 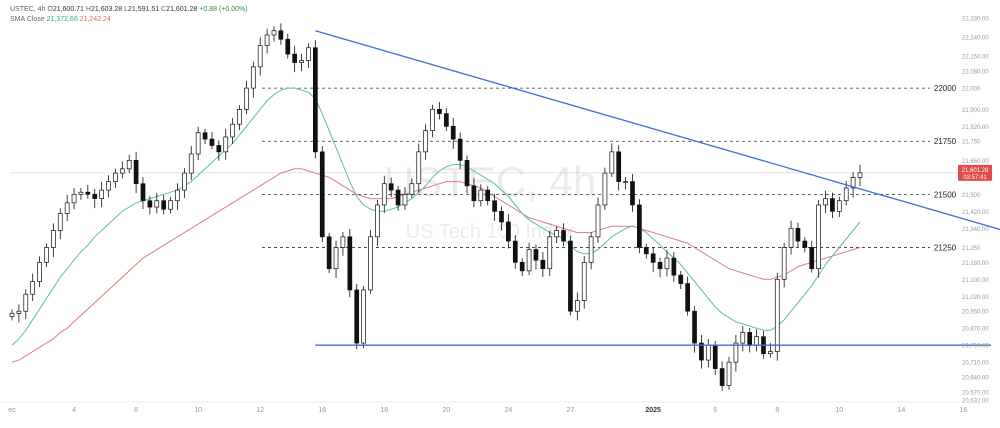 What do you see at coordinates (975, 171) in the screenshot?
I see `price-tag-value: 21,601.28` at bounding box center [975, 171].